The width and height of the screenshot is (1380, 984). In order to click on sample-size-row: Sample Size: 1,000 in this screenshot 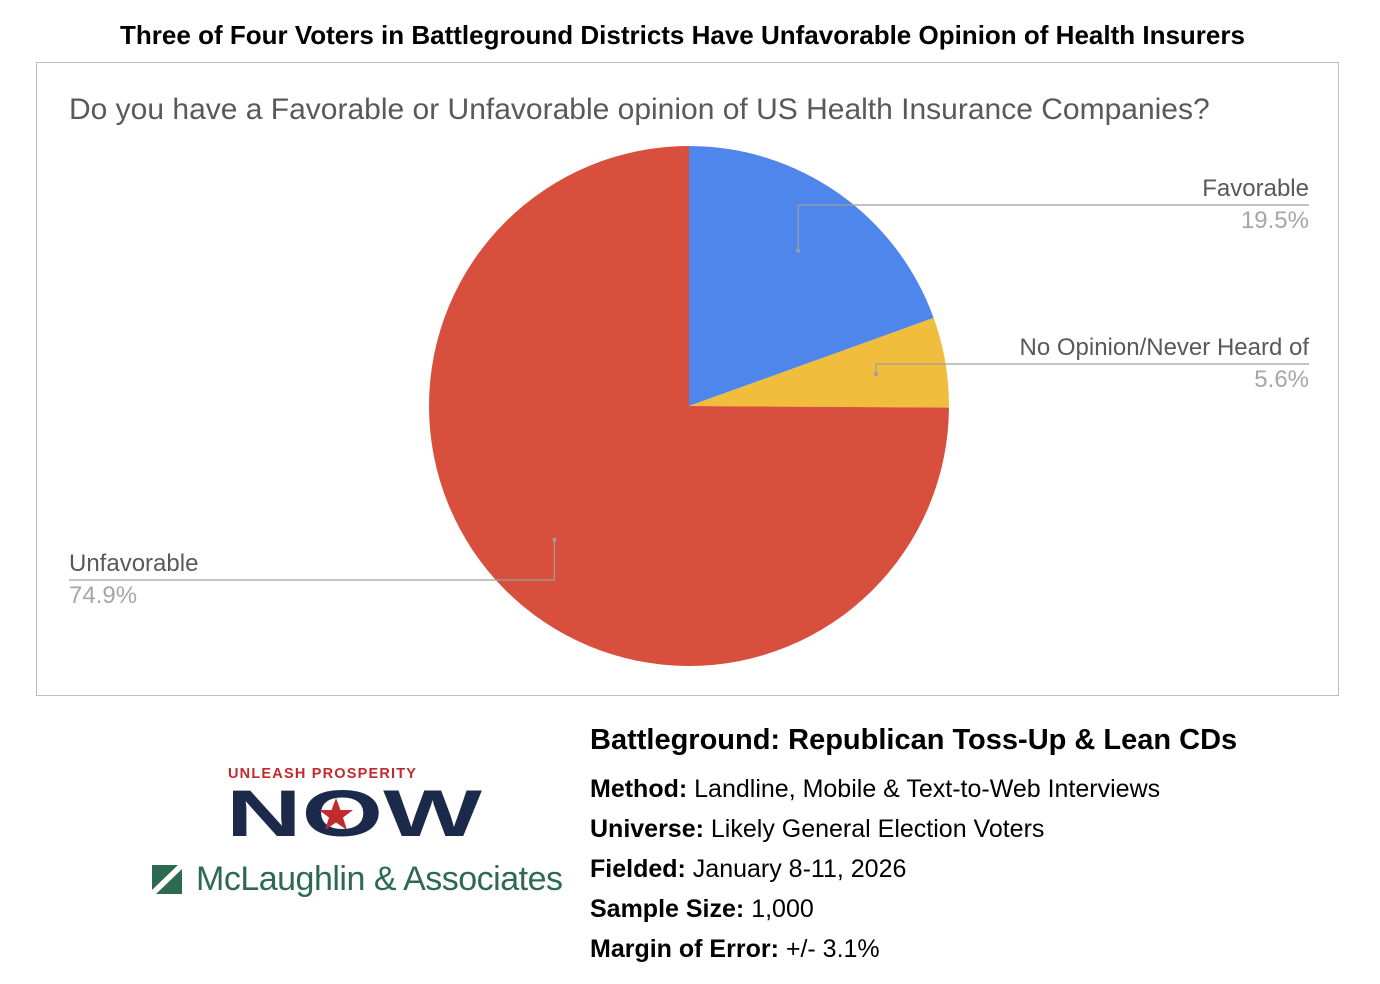, I will do `click(702, 909)`.